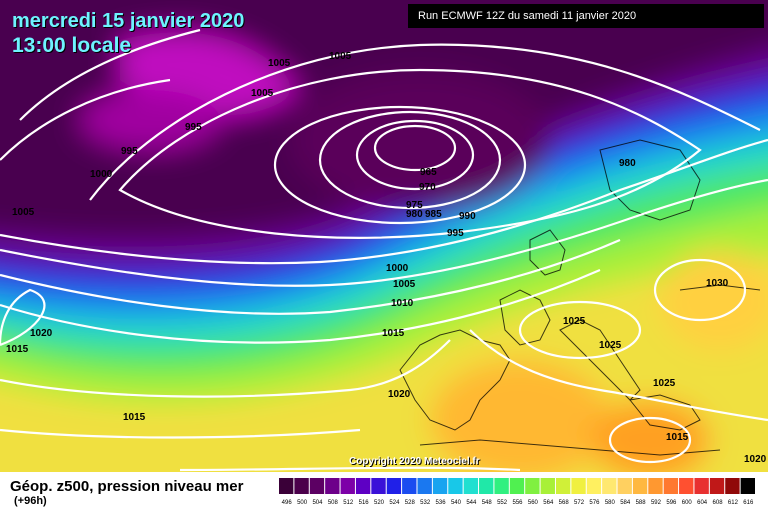  What do you see at coordinates (394, 503) in the screenshot?
I see `scale-label: 524` at bounding box center [394, 503].